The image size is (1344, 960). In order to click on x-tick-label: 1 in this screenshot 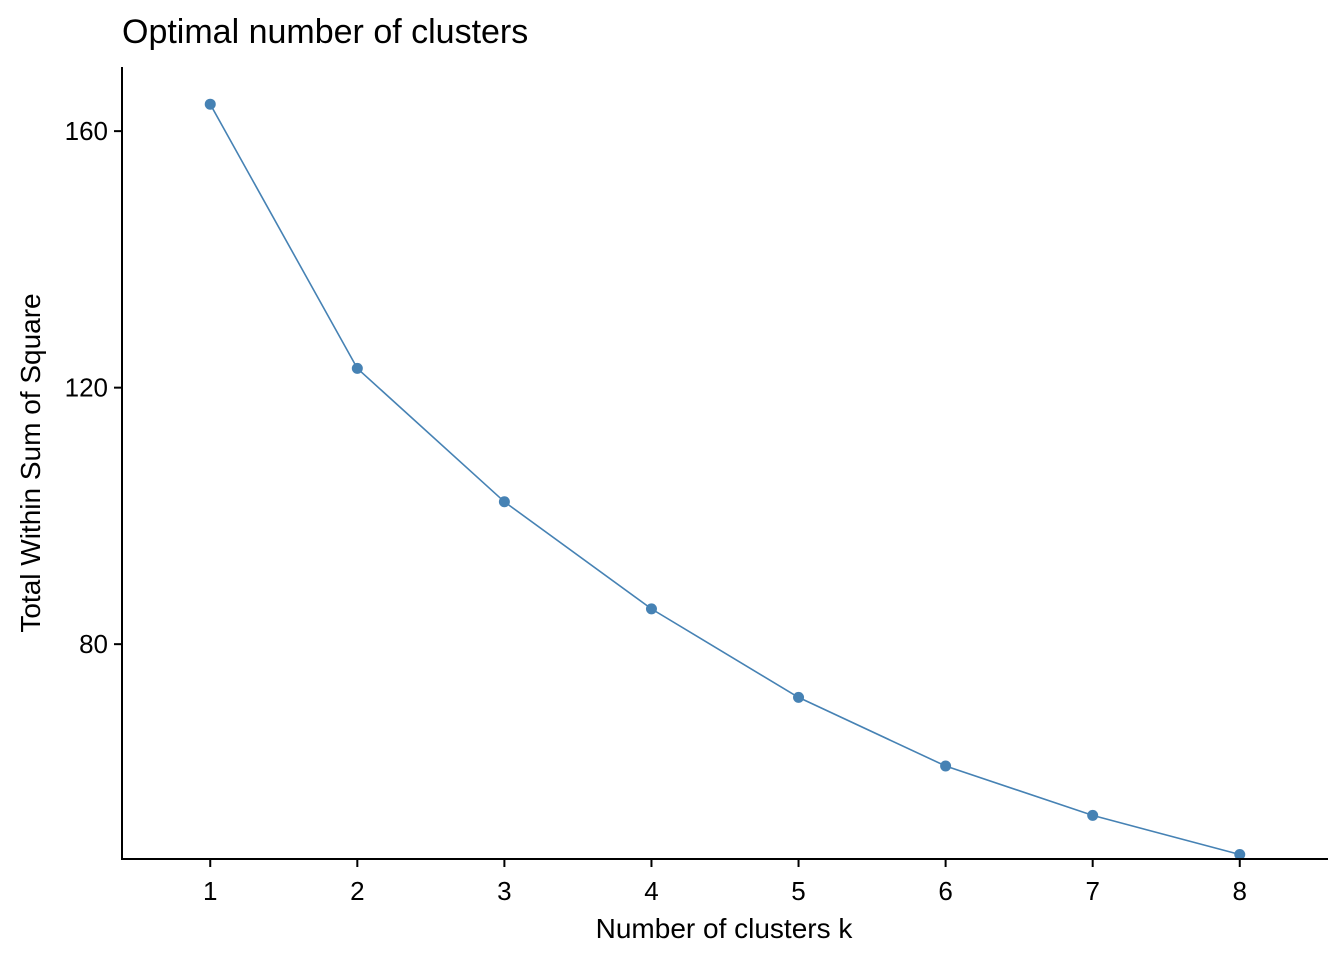, I will do `click(210, 891)`.